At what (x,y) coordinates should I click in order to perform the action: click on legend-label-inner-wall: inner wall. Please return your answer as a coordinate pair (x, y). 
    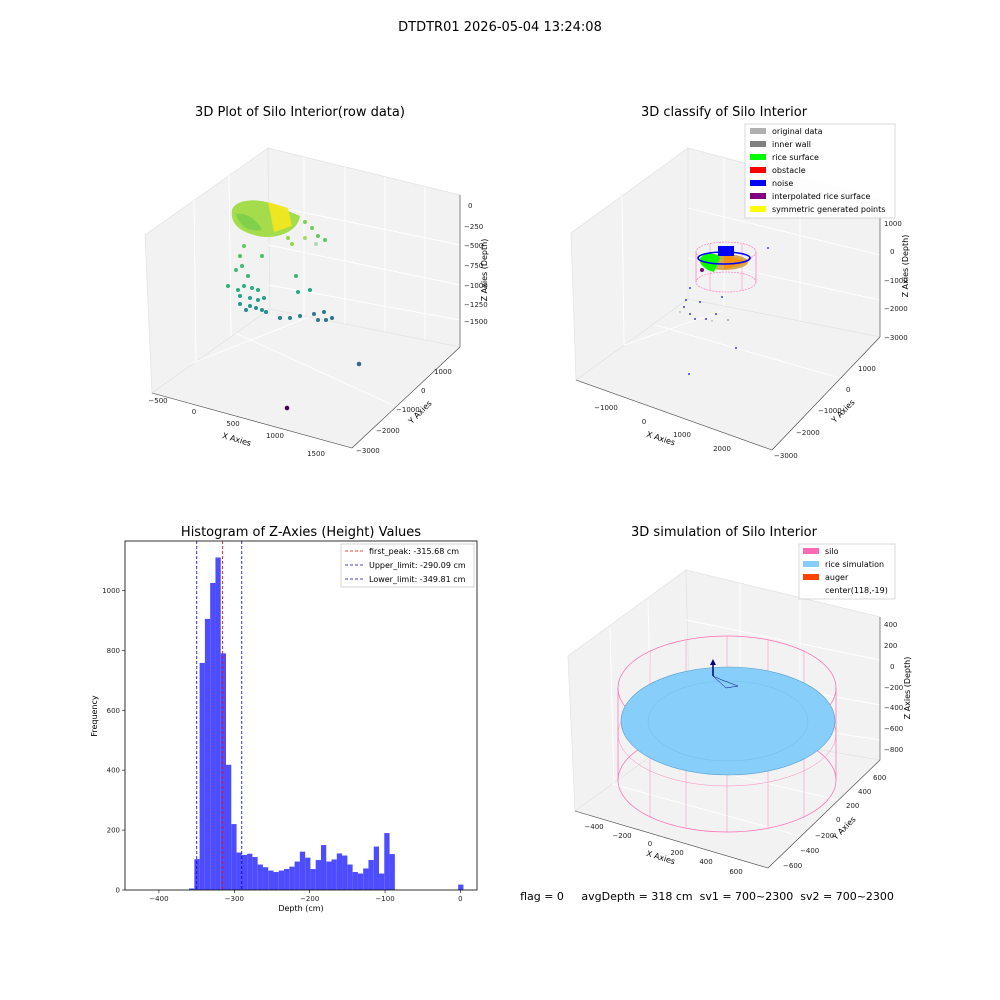
    Looking at the image, I should click on (791, 144).